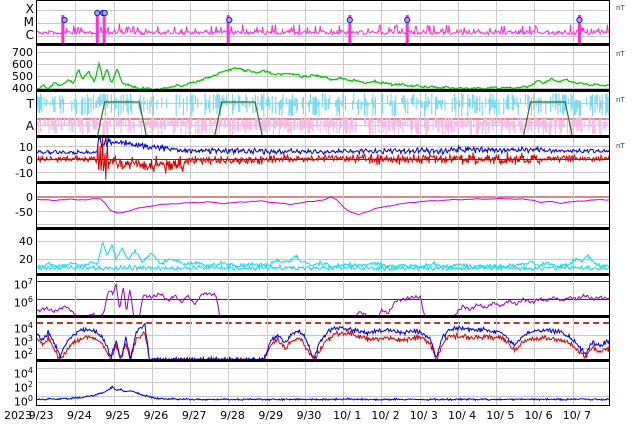 The height and width of the screenshot is (424, 634). What do you see at coordinates (29, 197) in the screenshot?
I see `ytick-dst-0: 0` at bounding box center [29, 197].